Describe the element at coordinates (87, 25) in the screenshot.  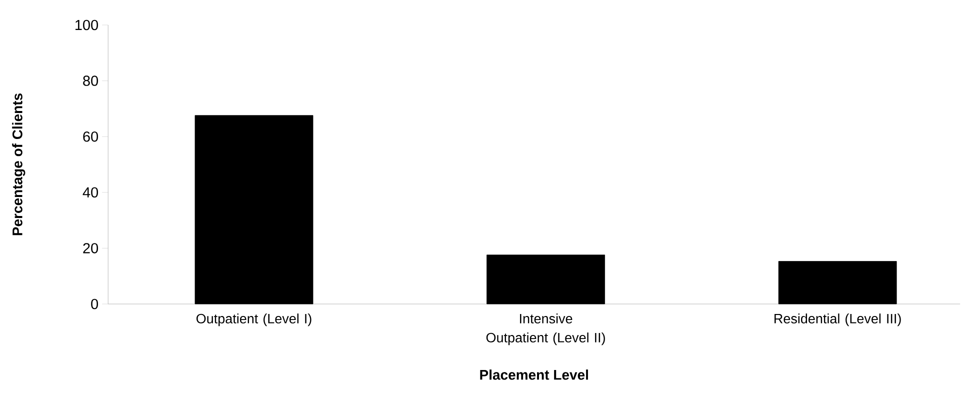
I see `y-tick-label: 100` at that location.